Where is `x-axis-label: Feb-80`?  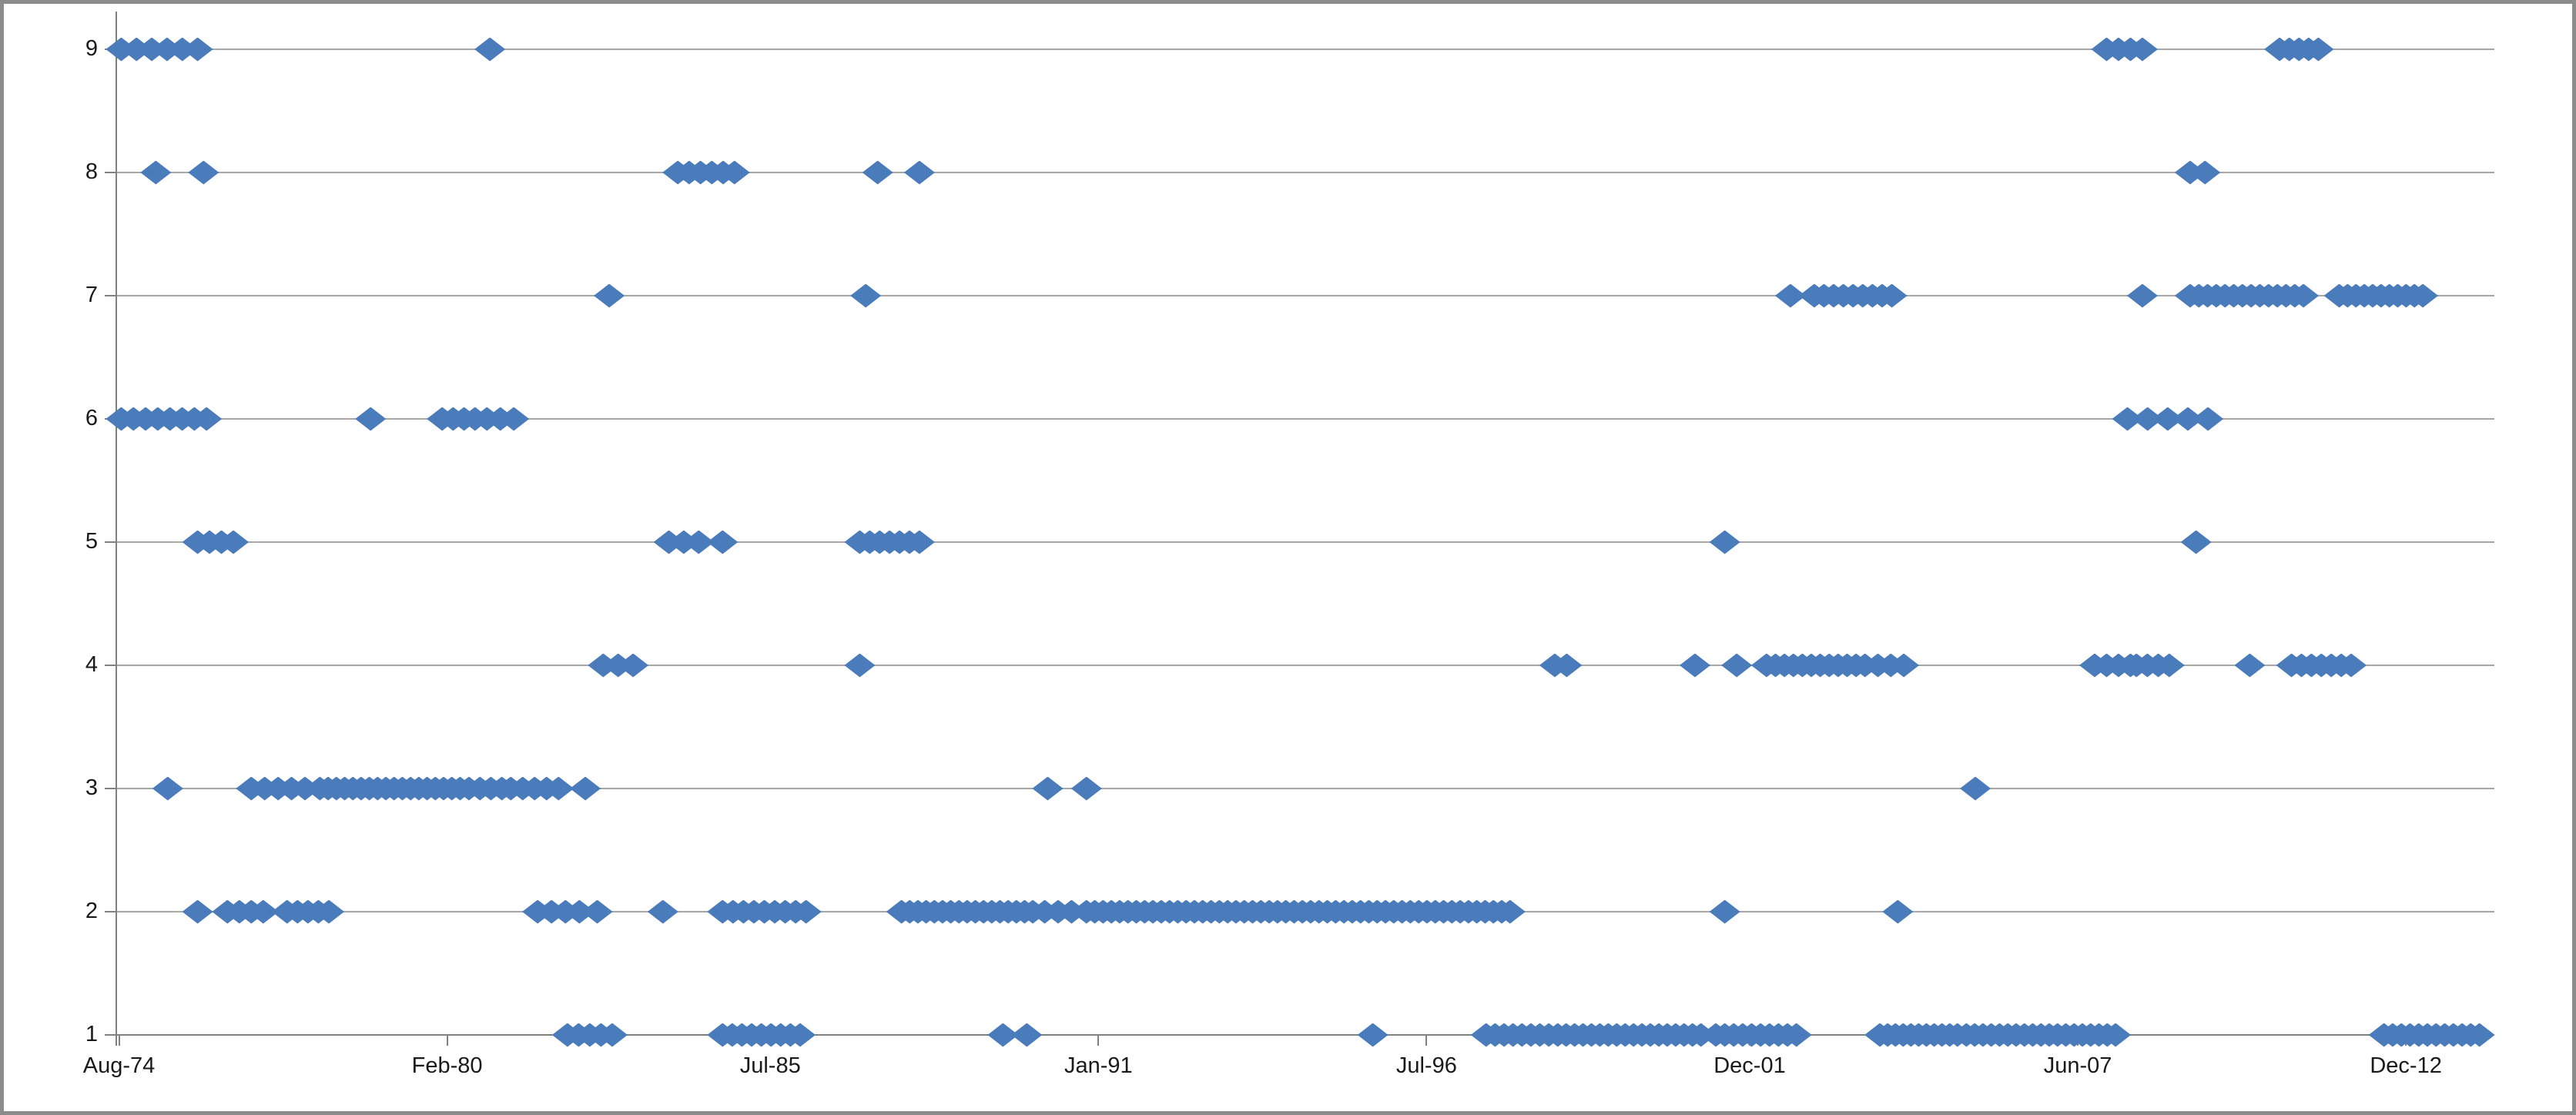
x-axis-label: Feb-80 is located at coordinates (447, 1065).